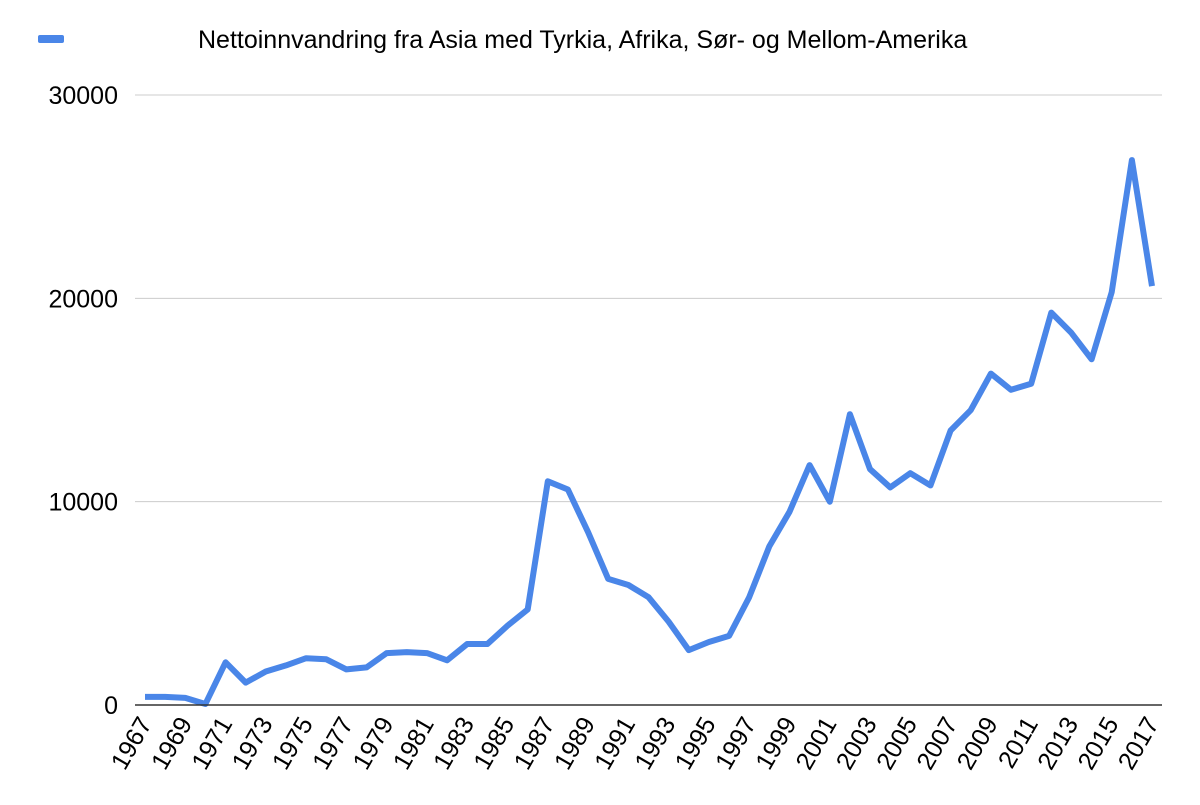  What do you see at coordinates (575, 743) in the screenshot?
I see `x-tick-label: 1989` at bounding box center [575, 743].